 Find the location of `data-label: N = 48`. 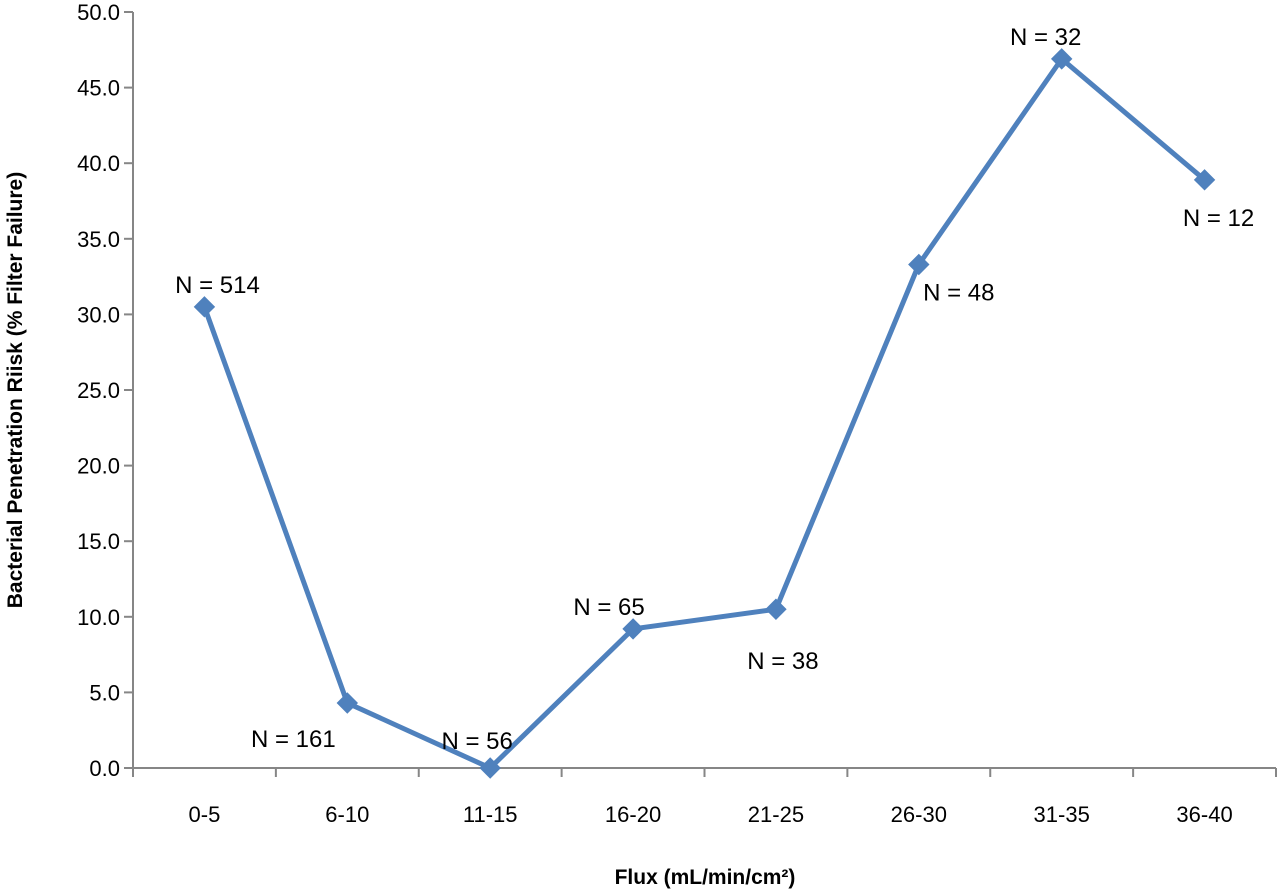

data-label: N = 48 is located at coordinates (958, 293).